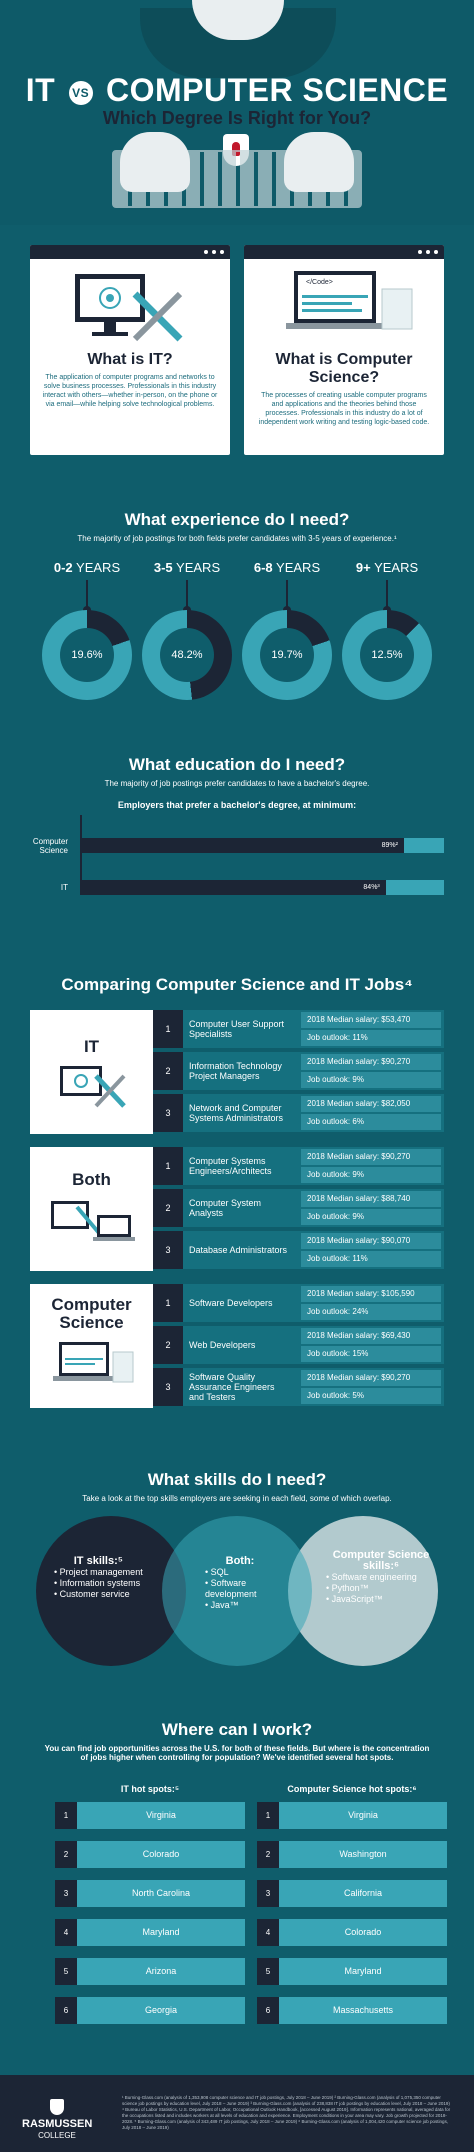 This screenshot has width=474, height=2152. Describe the element at coordinates (371, 1312) in the screenshot. I see `job-outlook: Job outlook: 24%` at that location.